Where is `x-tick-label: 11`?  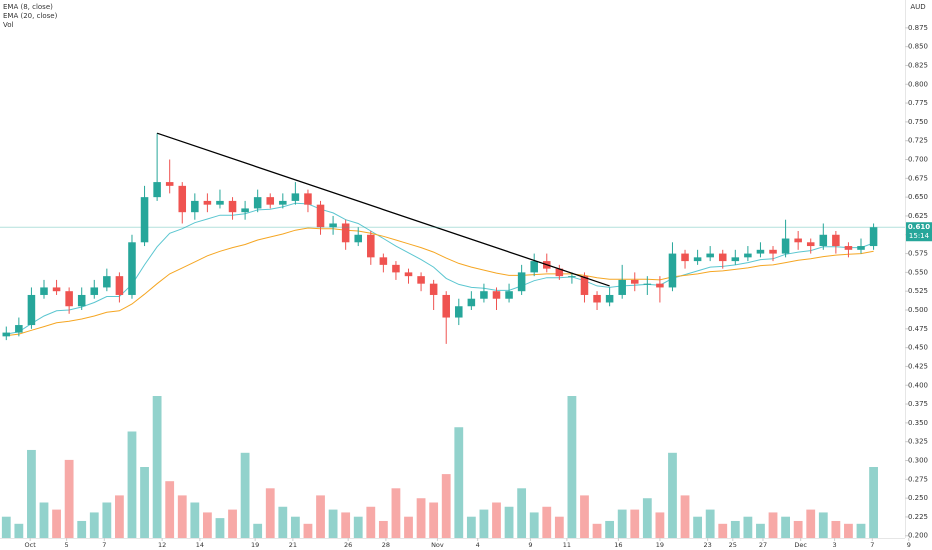 x-tick-label: 11 is located at coordinates (567, 545).